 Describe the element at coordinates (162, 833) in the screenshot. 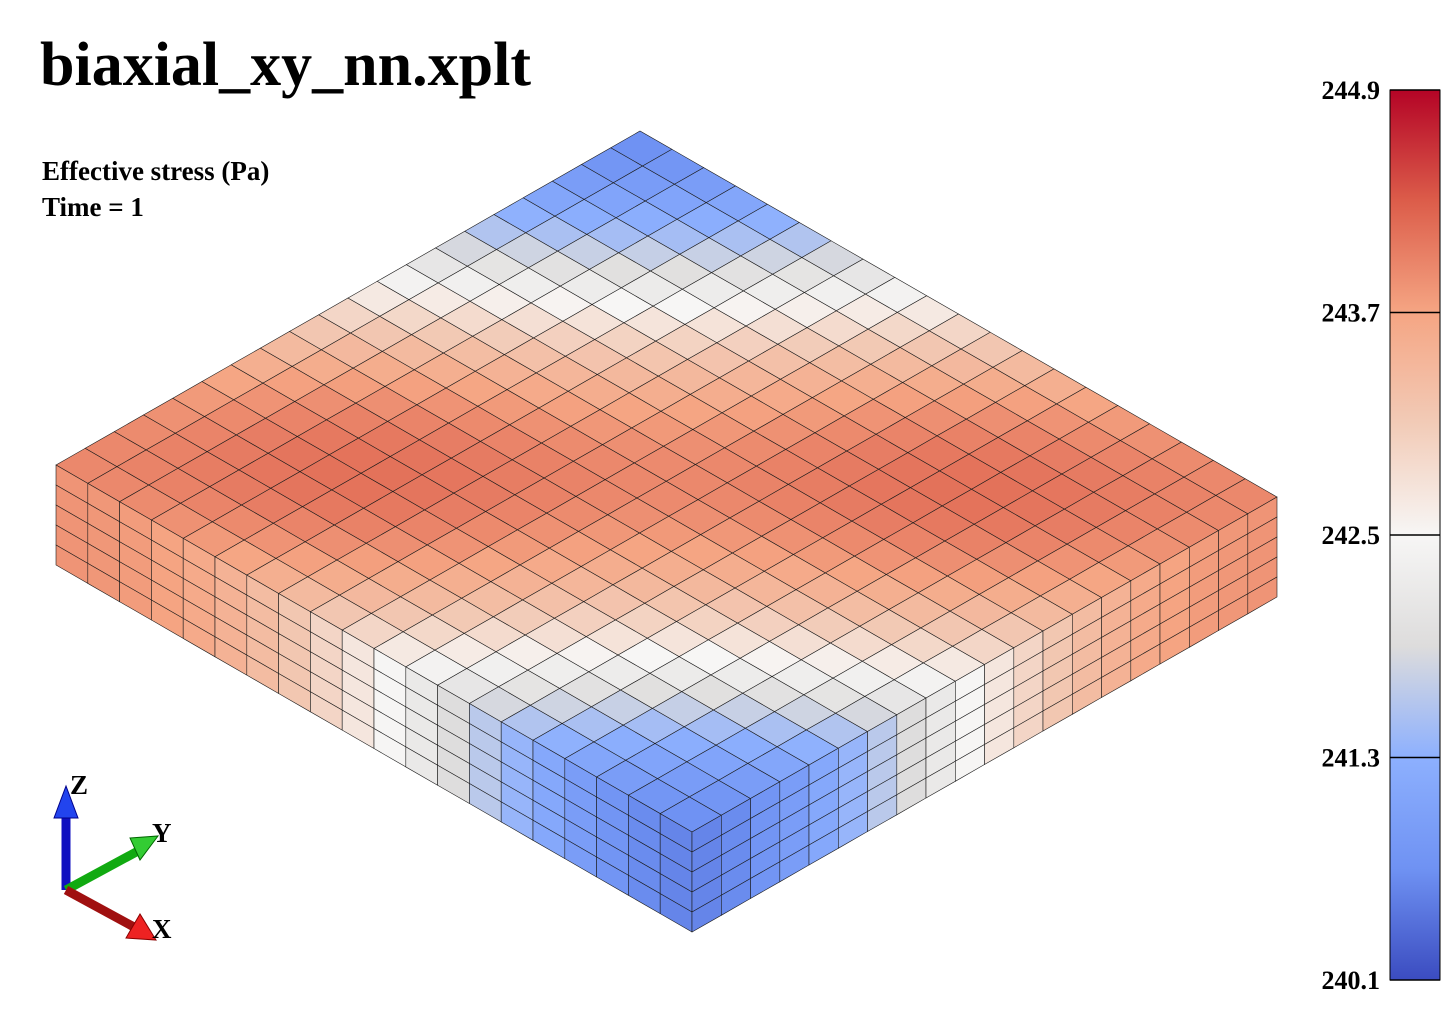

I see `y-axis-label: Y` at that location.